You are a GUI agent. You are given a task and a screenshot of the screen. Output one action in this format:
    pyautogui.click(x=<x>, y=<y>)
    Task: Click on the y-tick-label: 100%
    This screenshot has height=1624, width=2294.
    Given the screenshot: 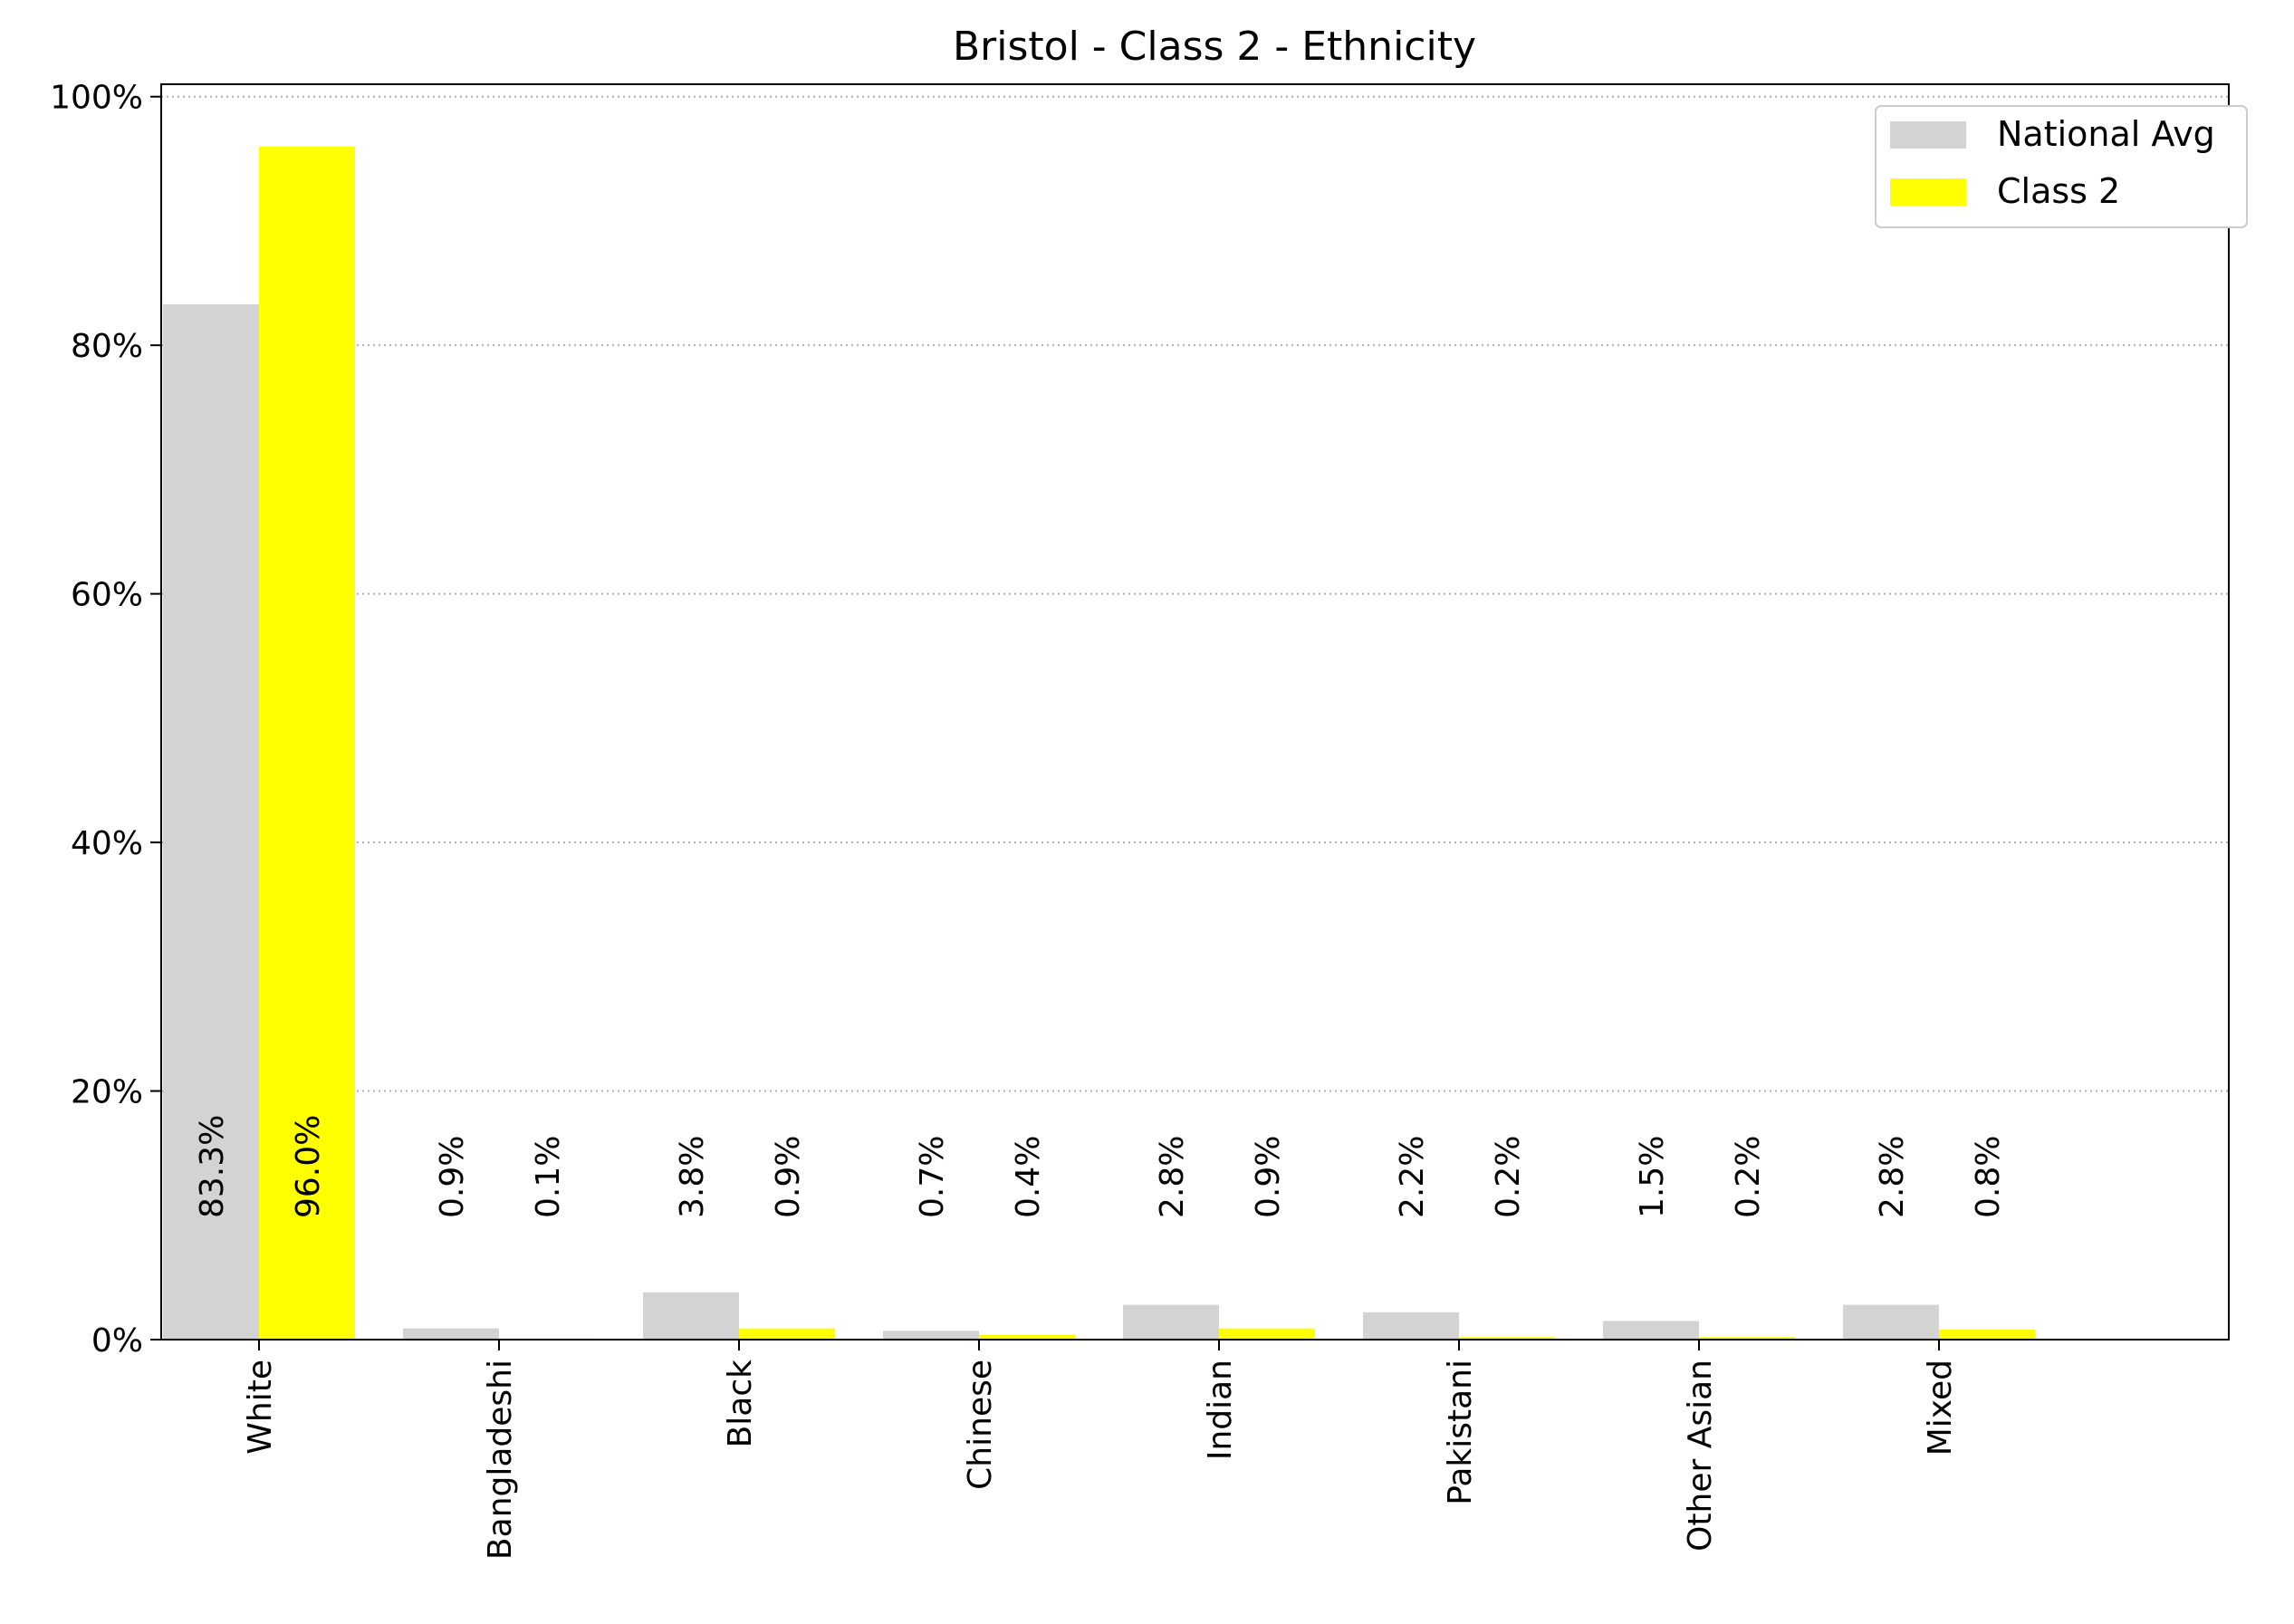 What is the action you would take?
    pyautogui.click(x=96, y=98)
    